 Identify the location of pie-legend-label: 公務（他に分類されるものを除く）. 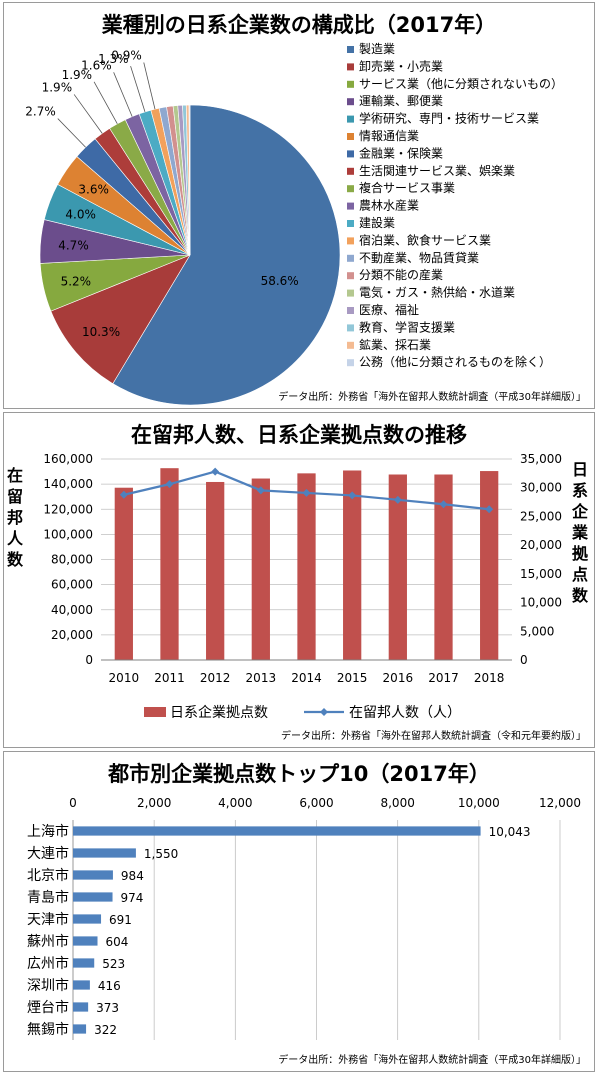
(455, 361).